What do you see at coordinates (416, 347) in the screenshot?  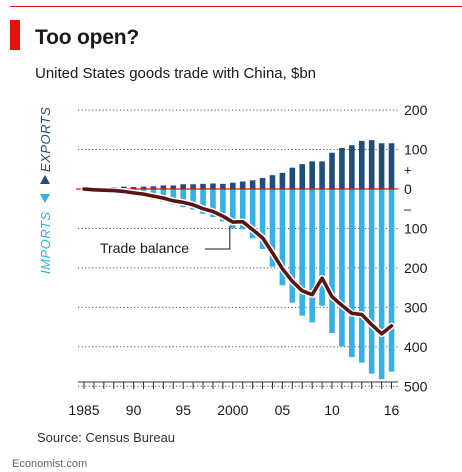 I see `y-tick-label: 400` at bounding box center [416, 347].